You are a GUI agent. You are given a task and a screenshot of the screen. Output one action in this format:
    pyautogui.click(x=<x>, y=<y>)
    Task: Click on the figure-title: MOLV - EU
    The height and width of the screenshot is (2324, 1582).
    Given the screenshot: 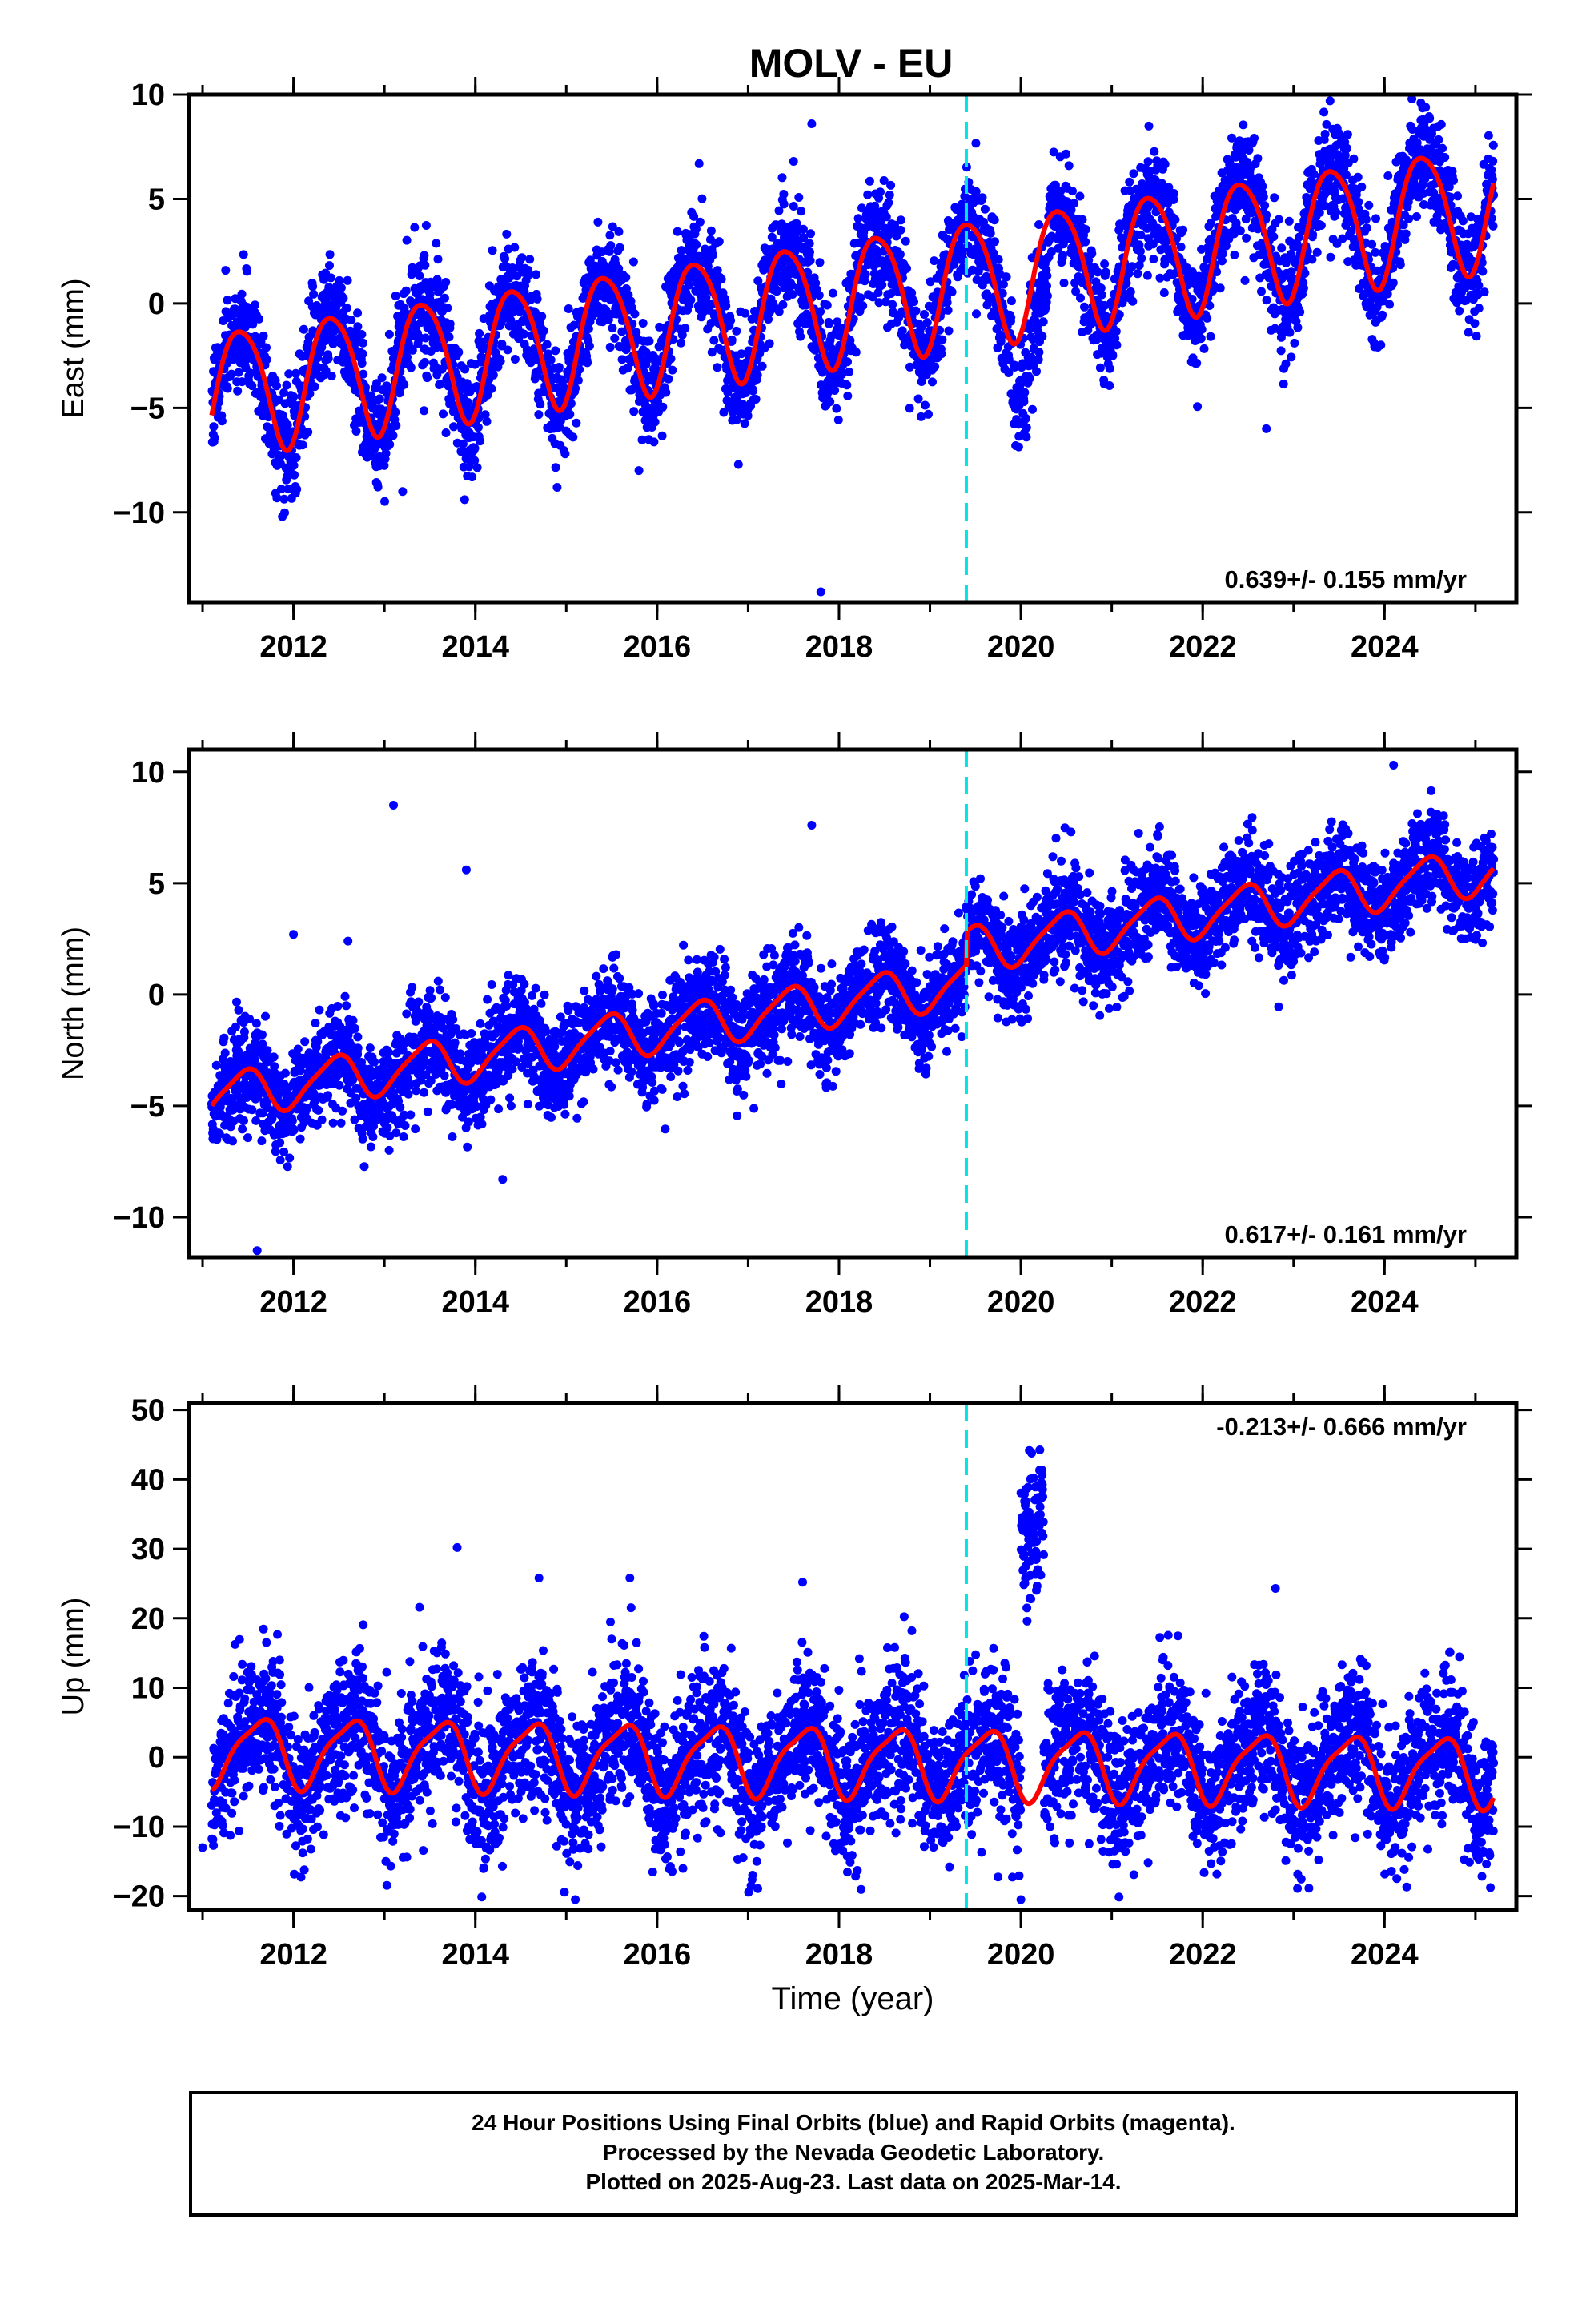 What is the action you would take?
    pyautogui.click(x=851, y=63)
    